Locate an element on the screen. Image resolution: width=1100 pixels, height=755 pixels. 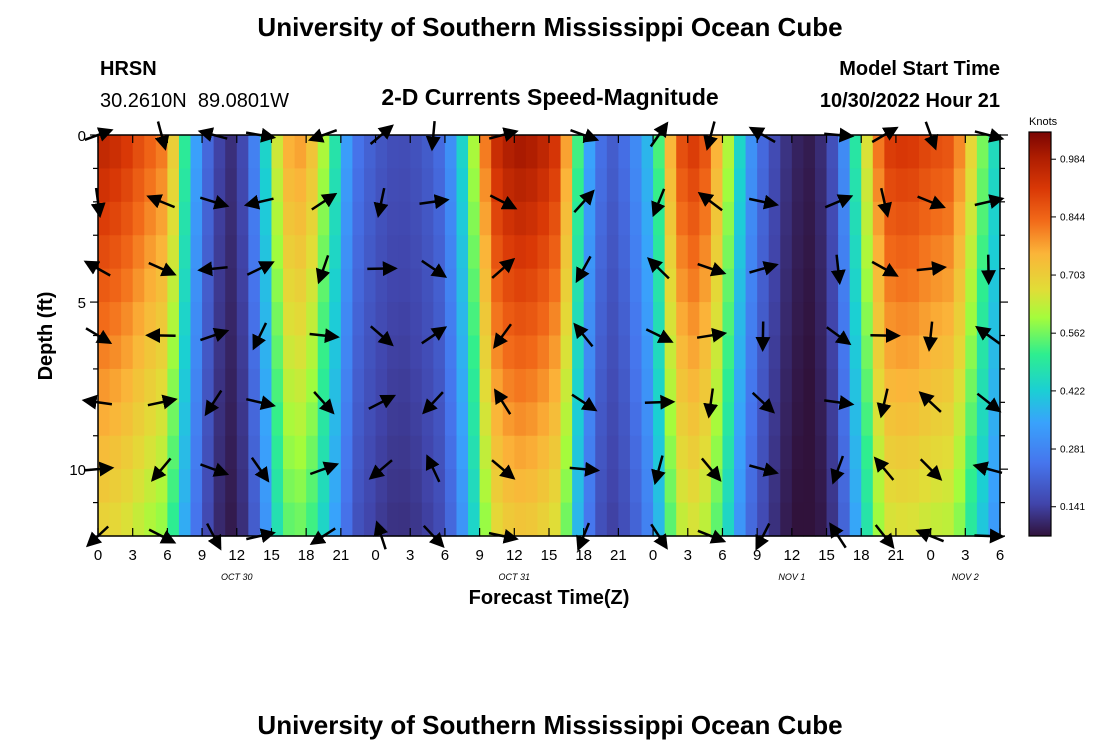
y-tick-label: 5 is located at coordinates (82, 303).